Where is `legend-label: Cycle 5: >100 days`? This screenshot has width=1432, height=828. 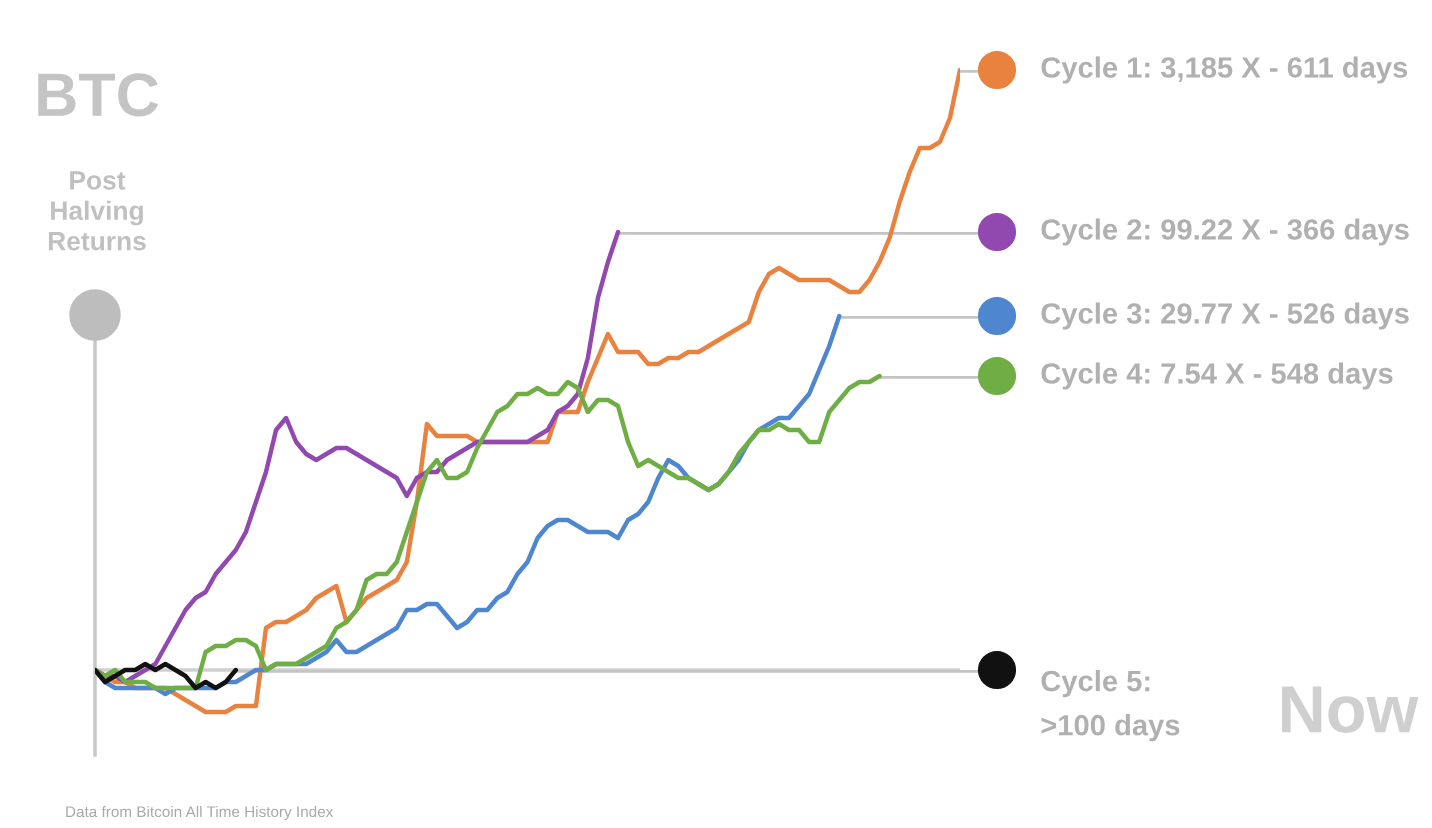 legend-label: Cycle 5: >100 days is located at coordinates (1110, 706).